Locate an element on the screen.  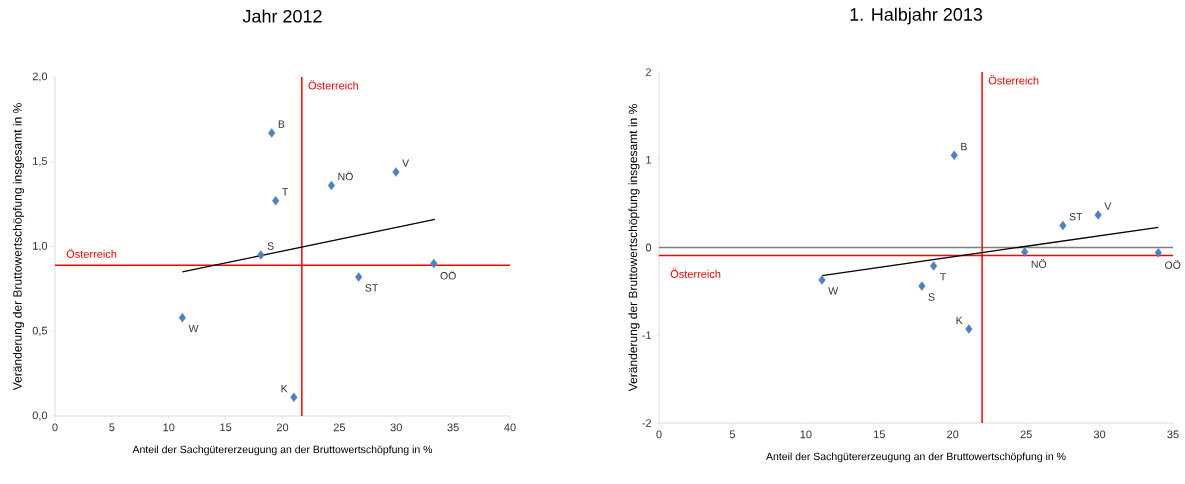
chart-title: 1. Halbjahr 2013 is located at coordinates (916, 16).